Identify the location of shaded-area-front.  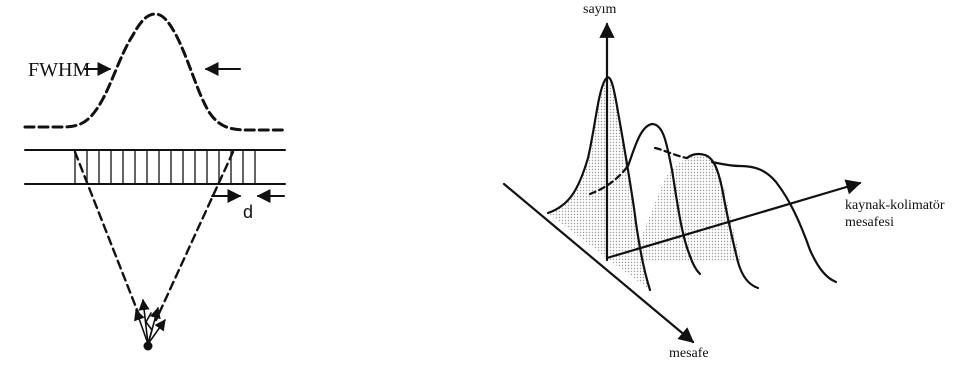
(599, 183).